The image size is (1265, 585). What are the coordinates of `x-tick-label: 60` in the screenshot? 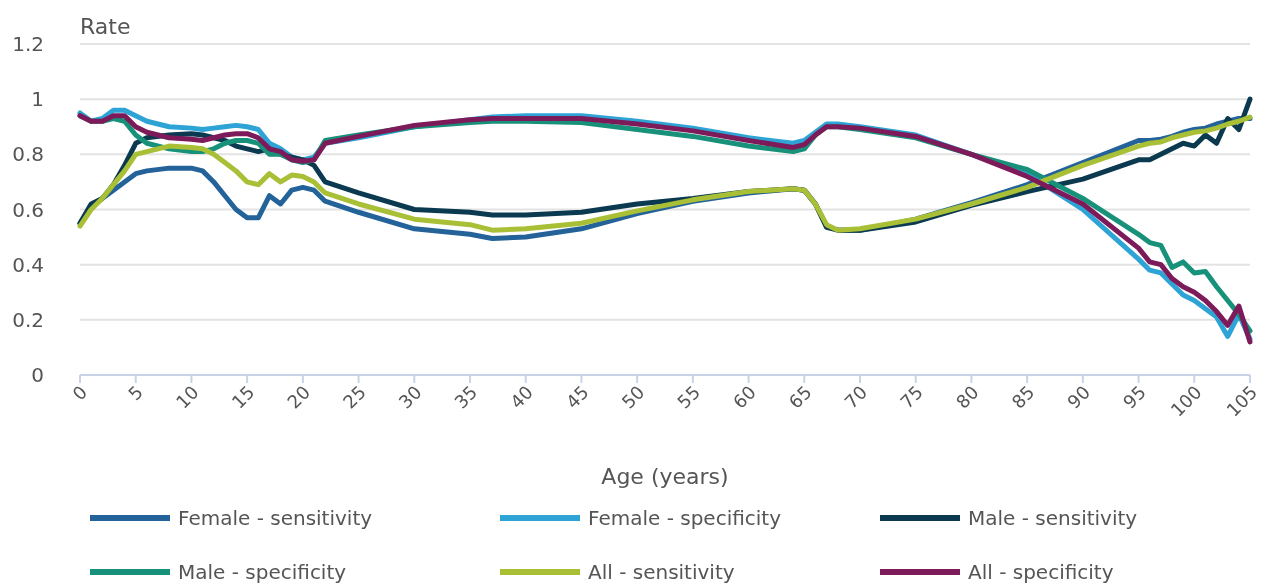 It's located at (744, 397).